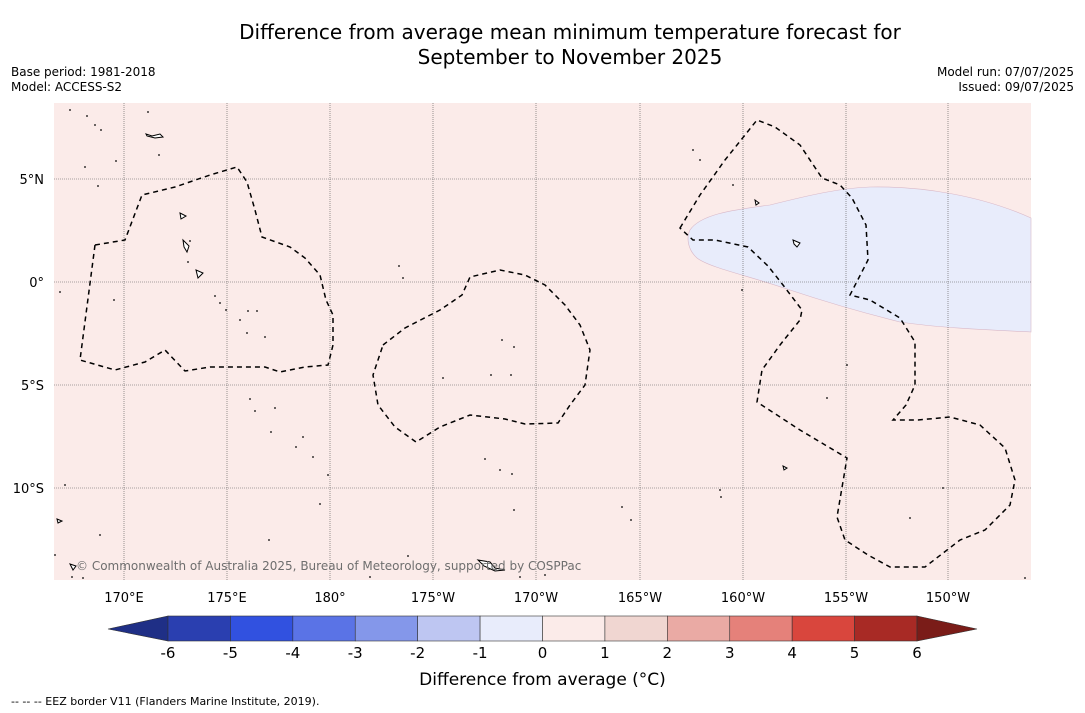  What do you see at coordinates (730, 653) in the screenshot?
I see `colorbar-tick-label: 3` at bounding box center [730, 653].